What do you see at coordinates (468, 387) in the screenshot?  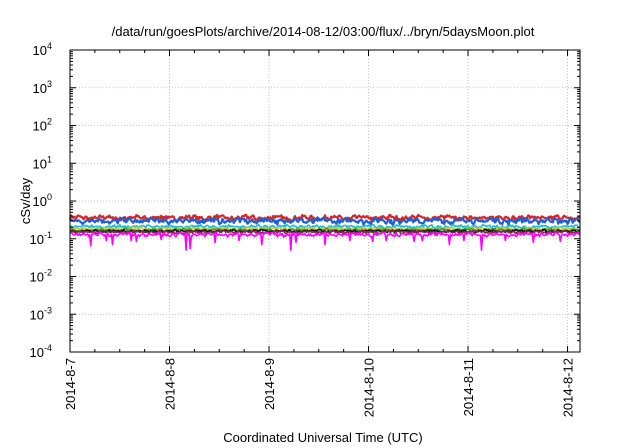 I see `x-tick-label: 2014-8-11` at bounding box center [468, 387].